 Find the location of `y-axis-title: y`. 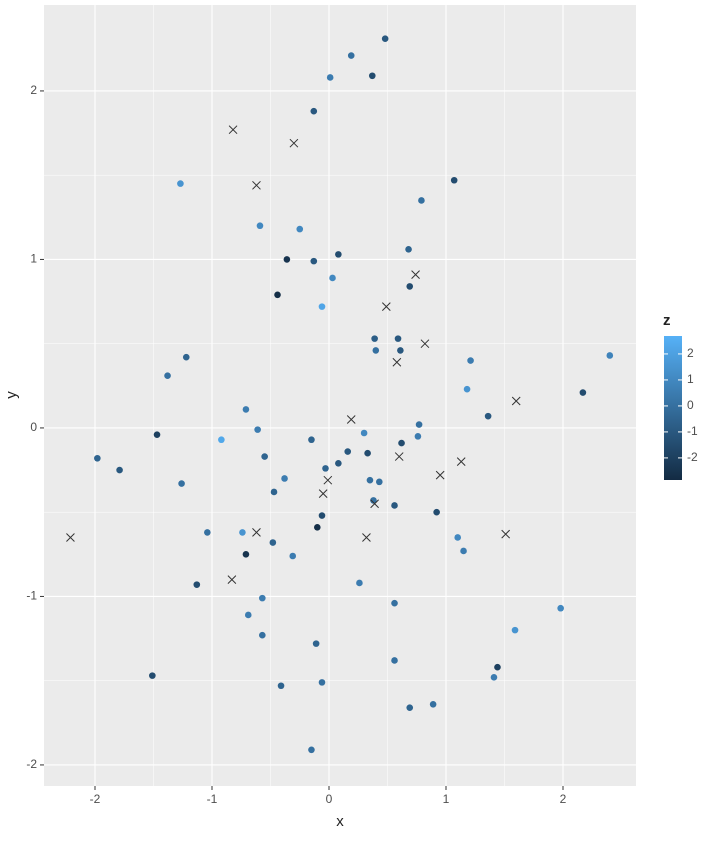

y-axis-title: y is located at coordinates (11, 395).